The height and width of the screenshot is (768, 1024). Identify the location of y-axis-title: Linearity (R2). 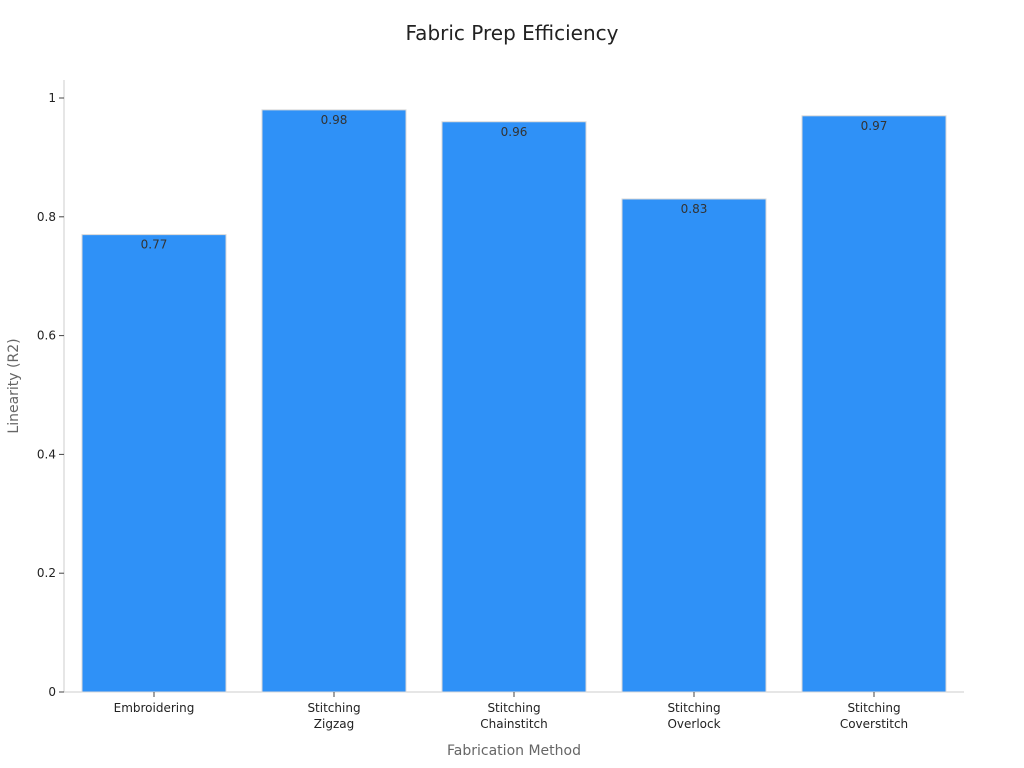
(14, 385).